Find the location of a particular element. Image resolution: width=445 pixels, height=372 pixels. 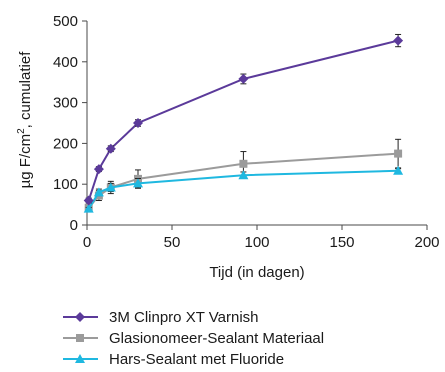

legend-item: Hars-Sealant met Fluoride is located at coordinates (173, 359).